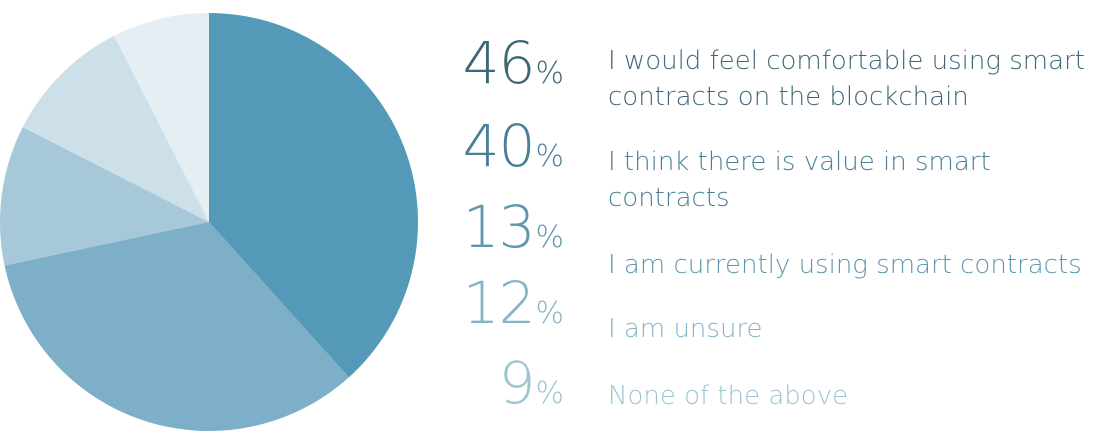  I want to click on legend-percent: 13%, so click(513, 227).